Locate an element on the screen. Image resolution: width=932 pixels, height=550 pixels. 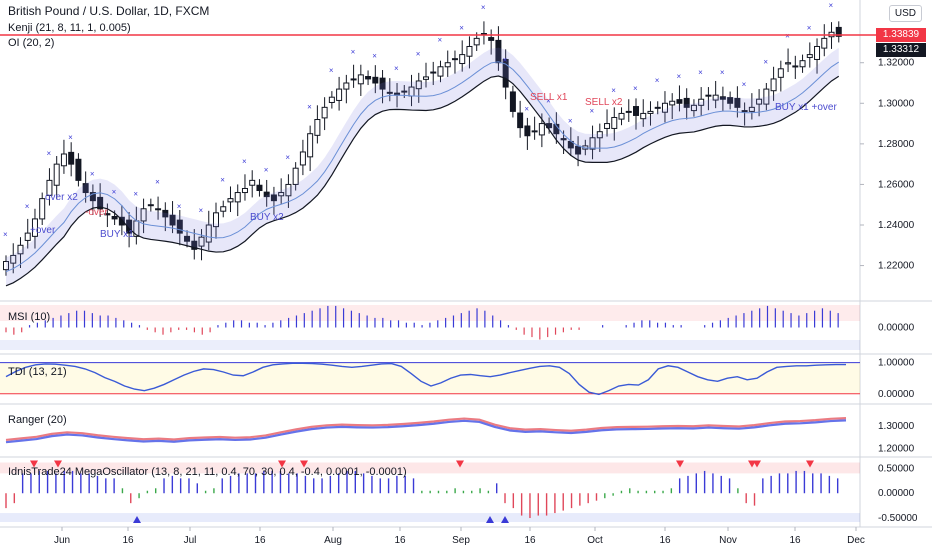
mega-lower-band is located at coordinates (430, 518).